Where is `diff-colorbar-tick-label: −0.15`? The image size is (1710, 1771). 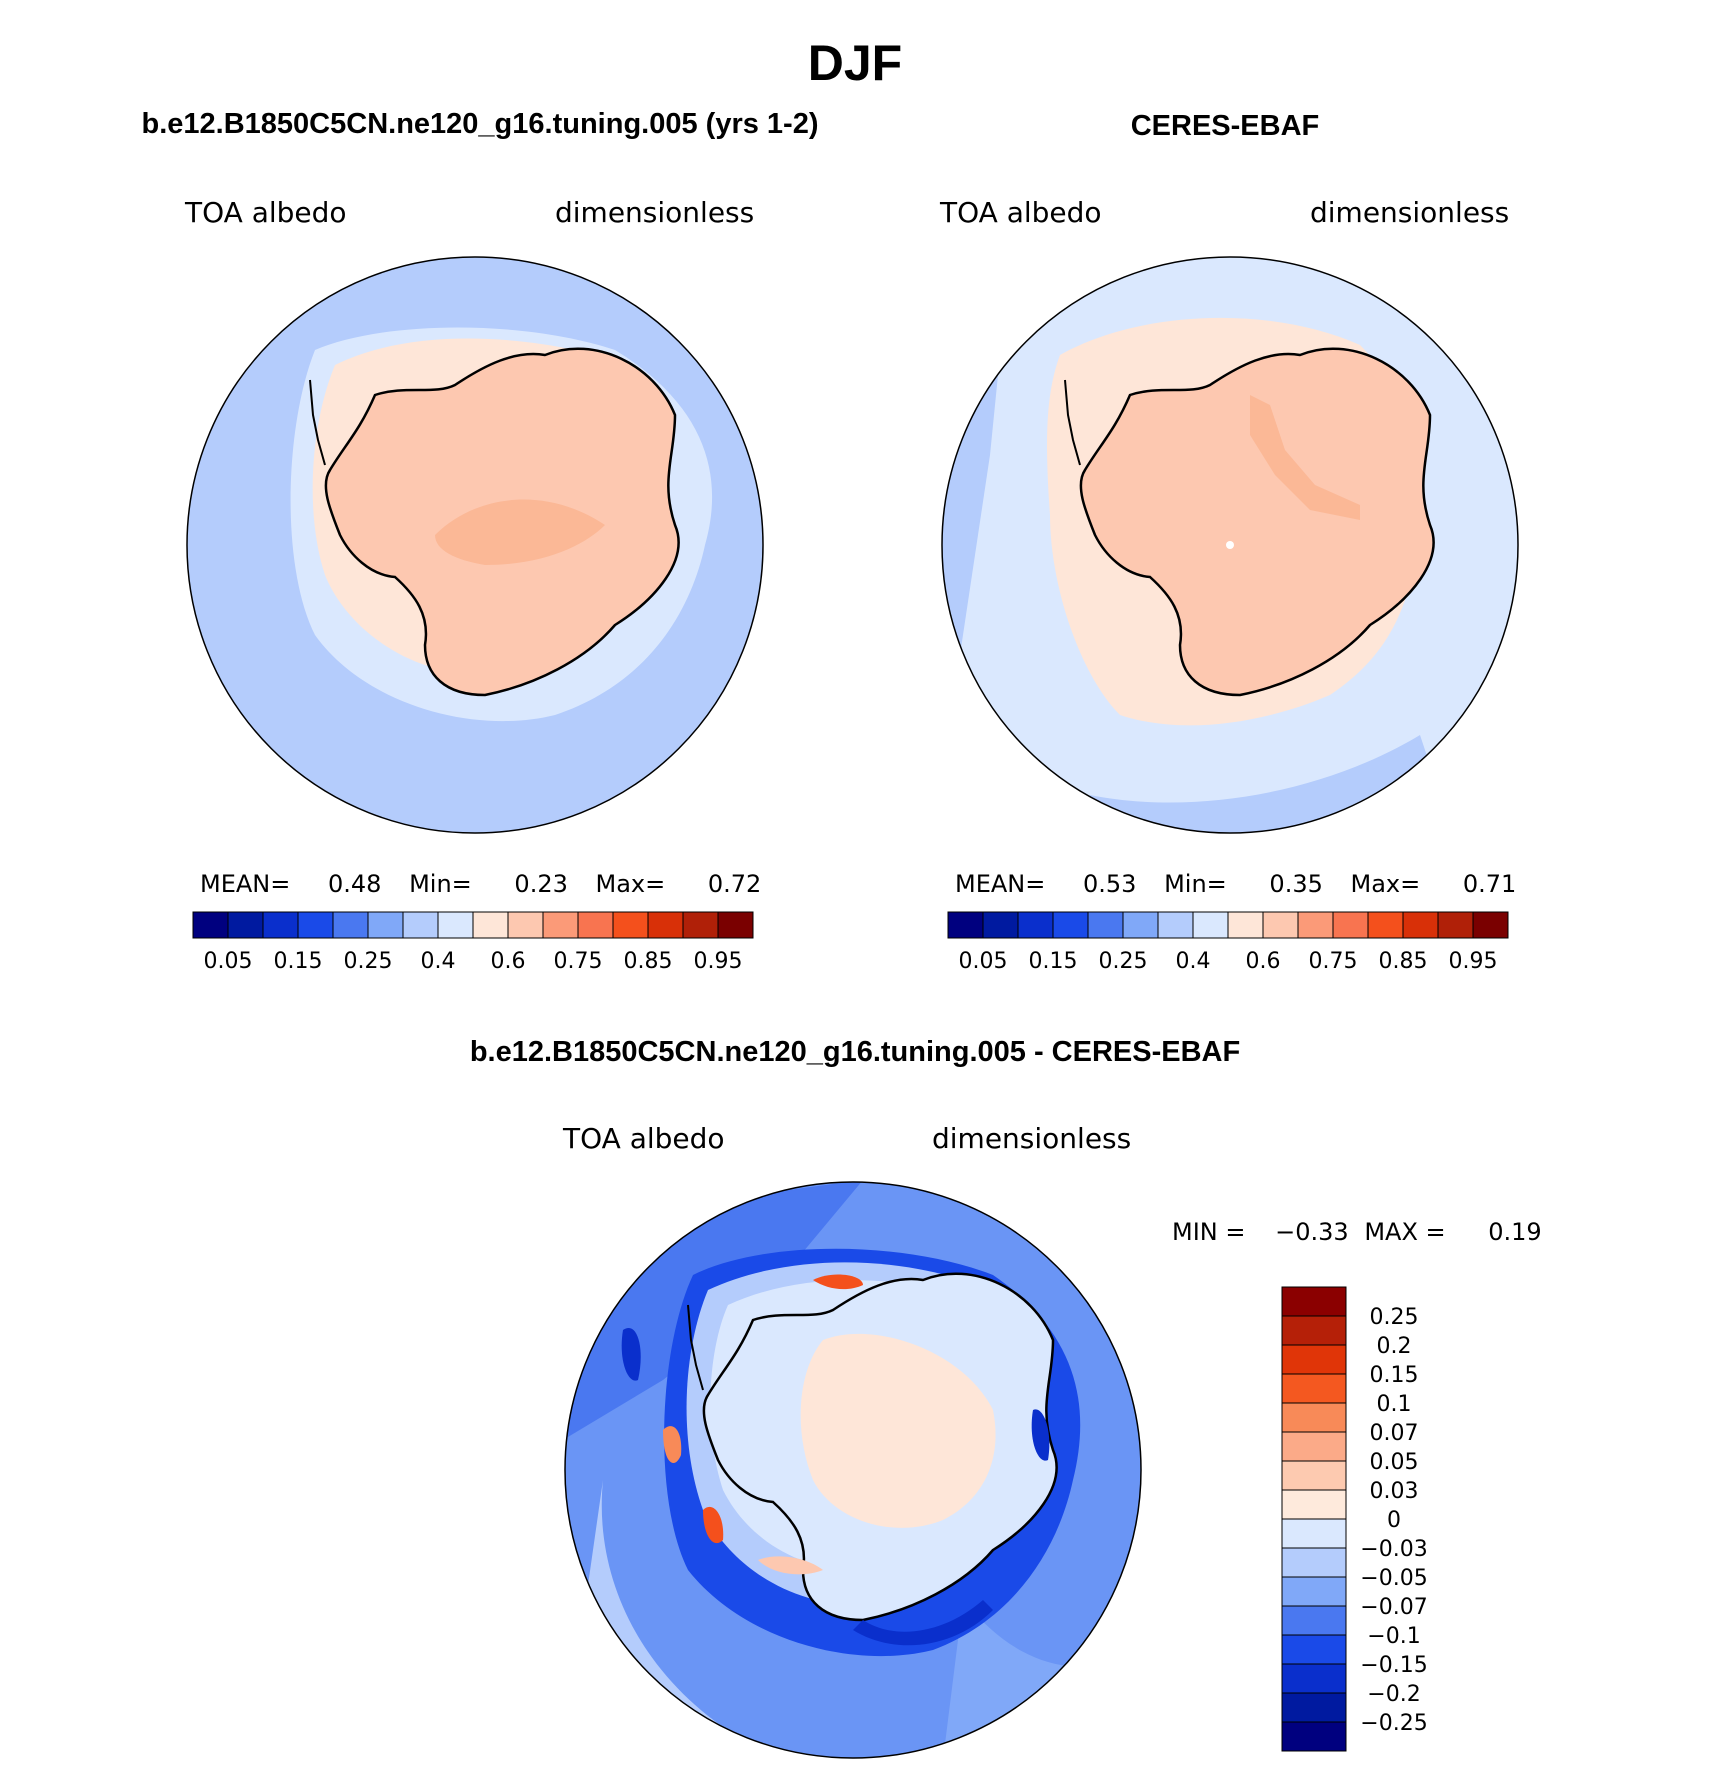 diff-colorbar-tick-label: −0.15 is located at coordinates (1393, 1665).